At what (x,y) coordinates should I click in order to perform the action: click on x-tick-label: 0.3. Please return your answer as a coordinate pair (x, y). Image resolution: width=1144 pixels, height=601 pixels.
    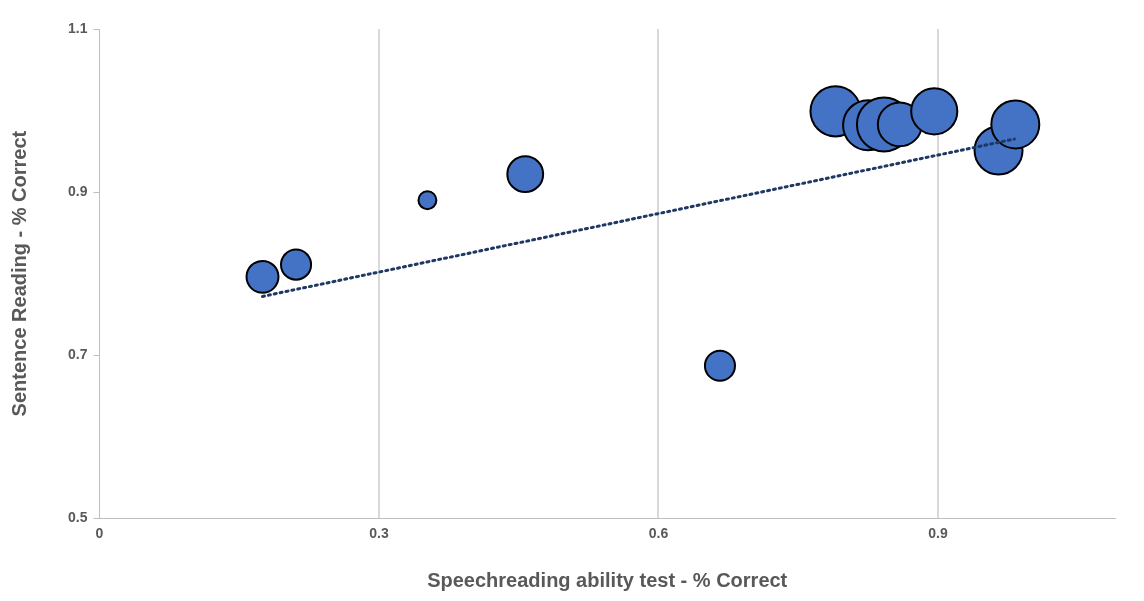
    Looking at the image, I should click on (379, 533).